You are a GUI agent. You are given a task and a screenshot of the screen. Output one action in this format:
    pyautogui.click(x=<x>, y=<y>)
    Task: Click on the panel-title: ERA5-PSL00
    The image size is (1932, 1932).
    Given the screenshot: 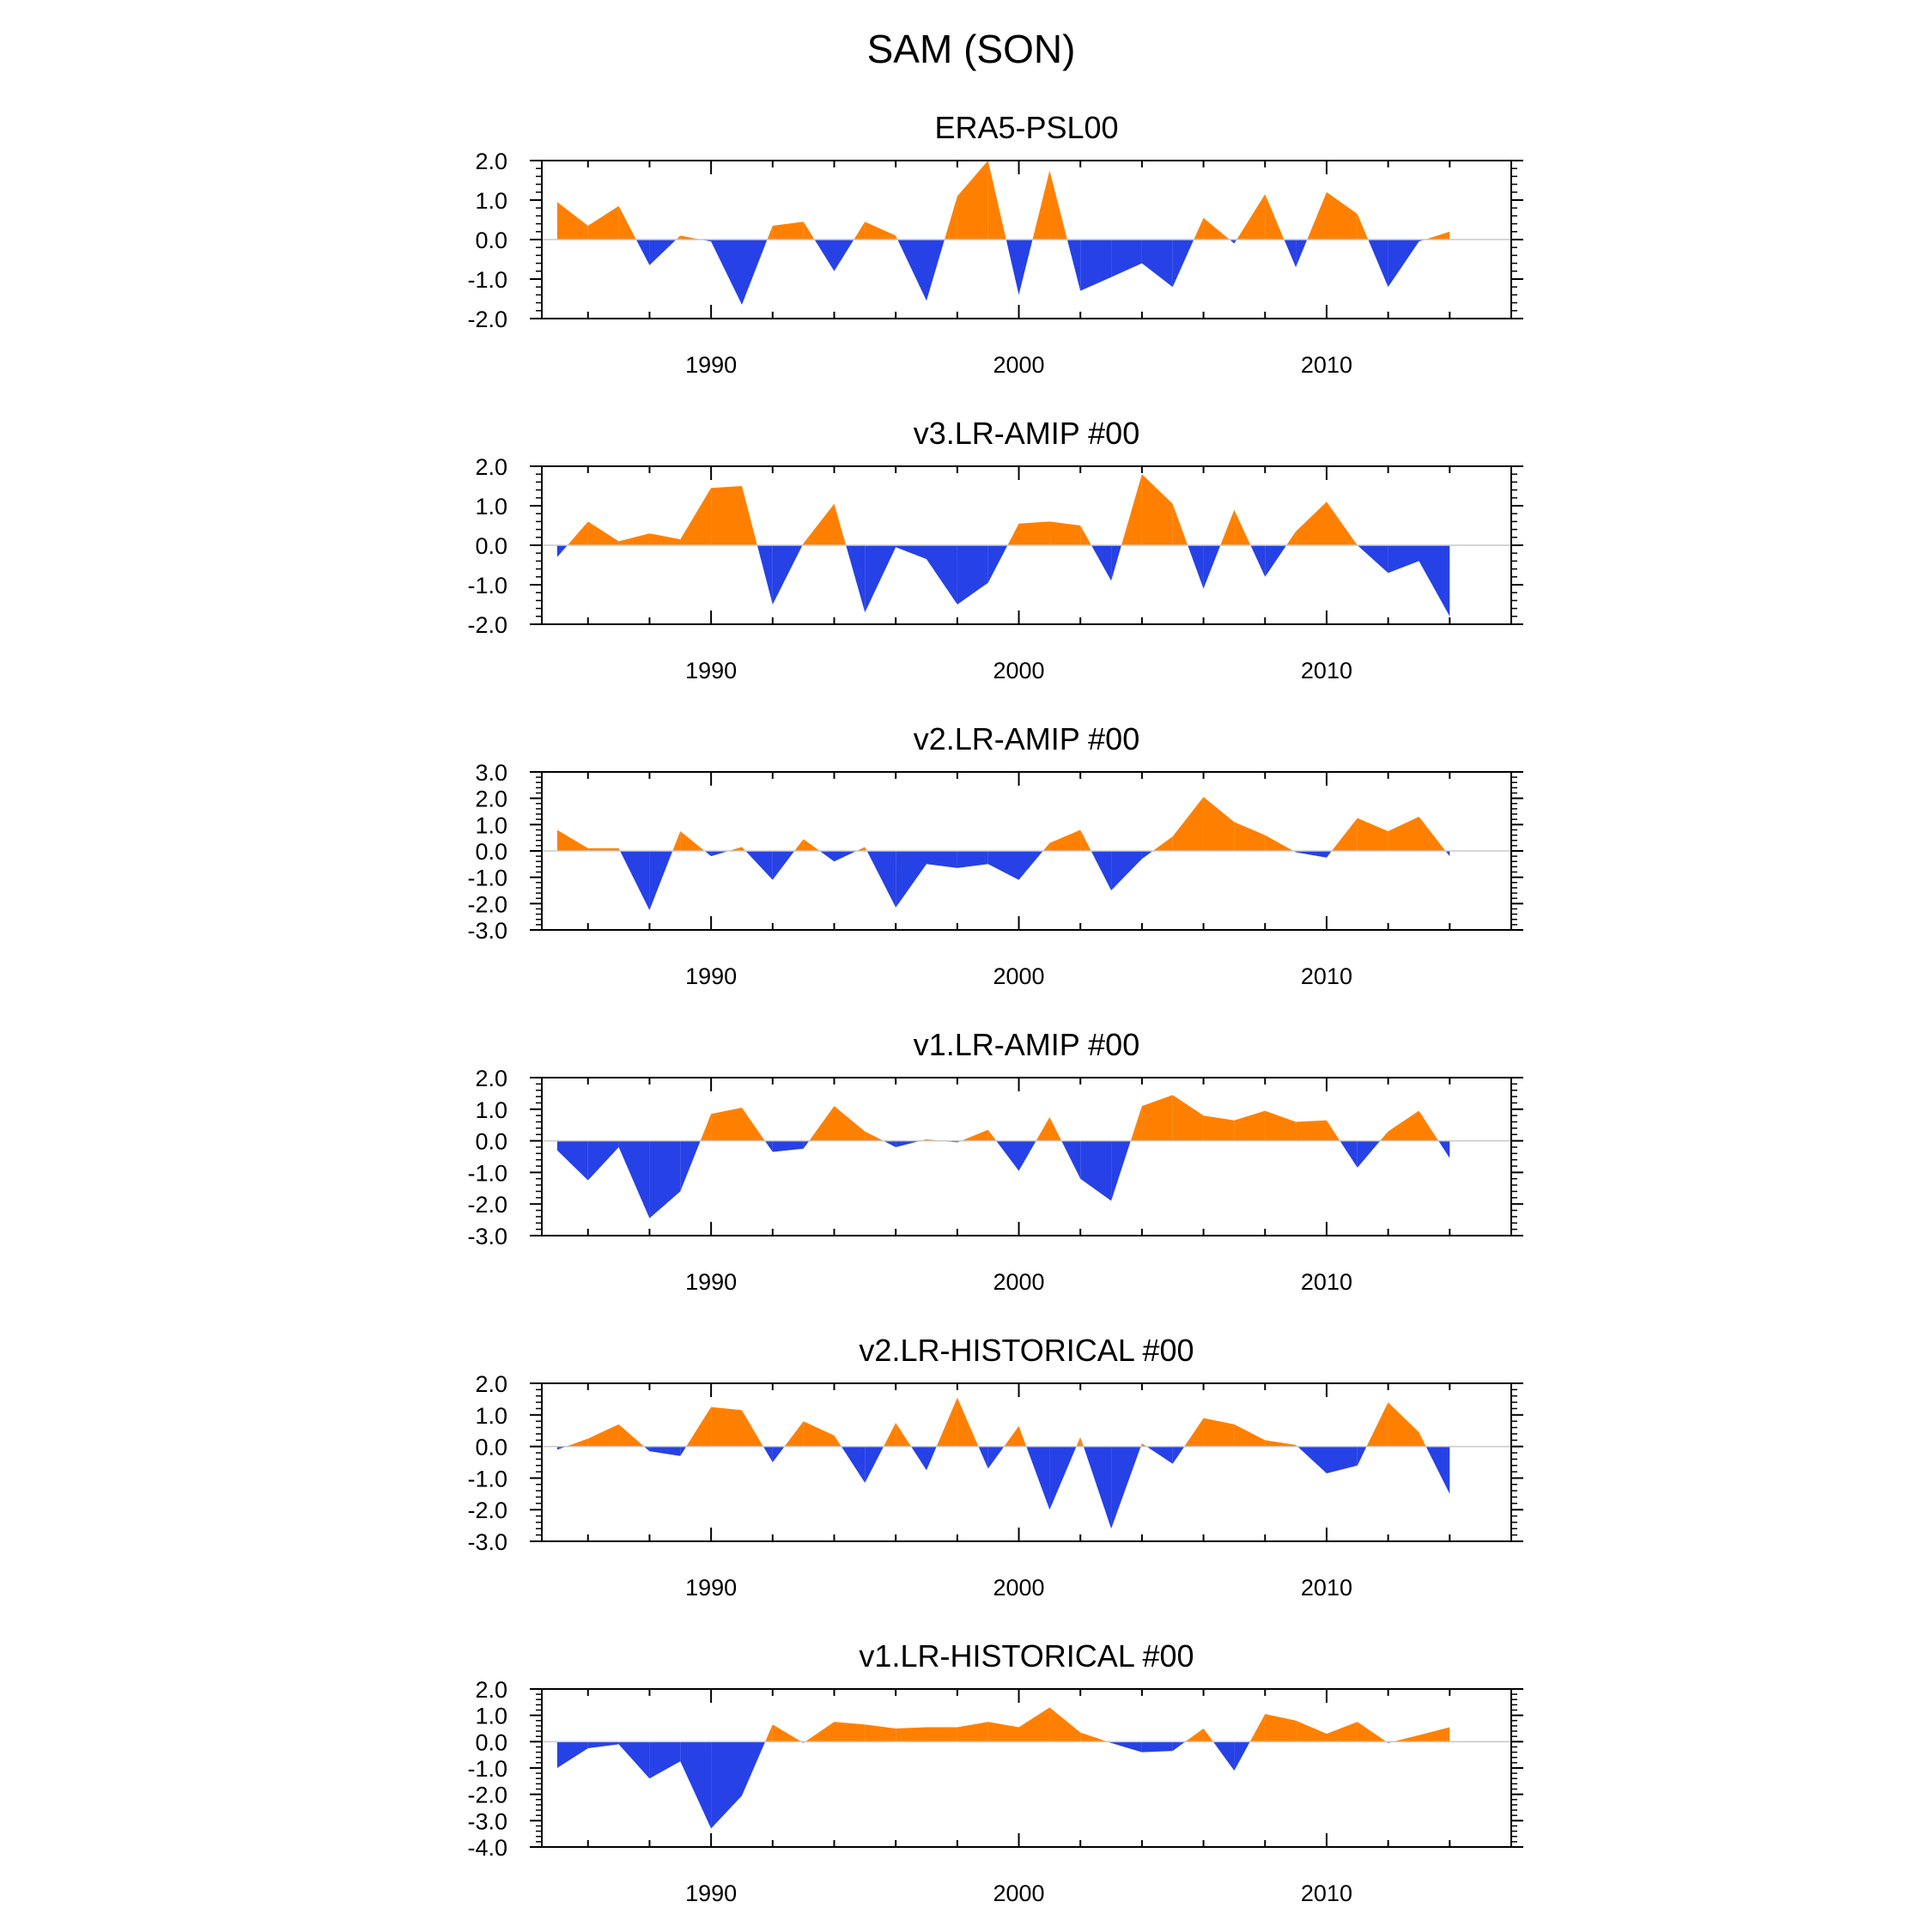 What is the action you would take?
    pyautogui.click(x=1026, y=128)
    